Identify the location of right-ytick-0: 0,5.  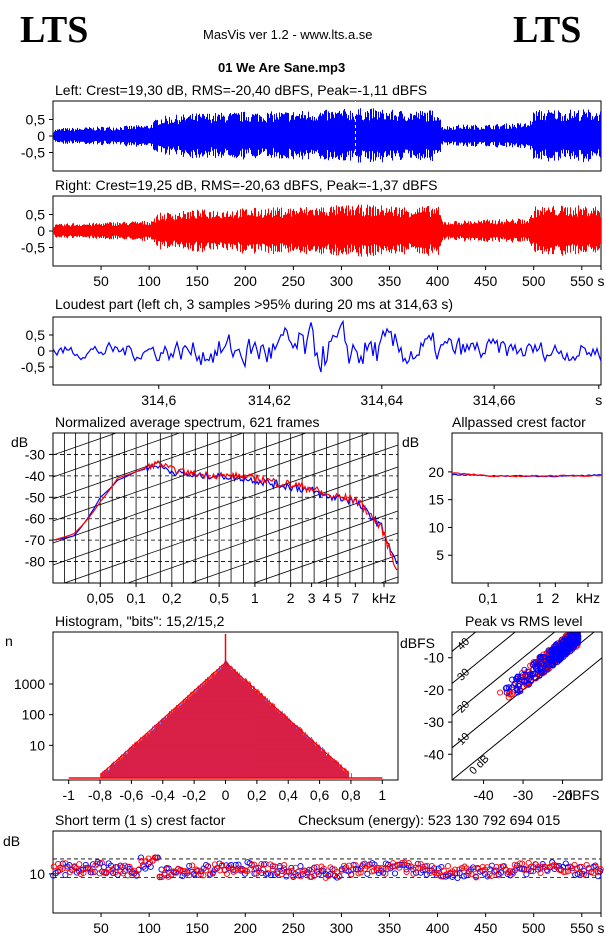
(36, 215).